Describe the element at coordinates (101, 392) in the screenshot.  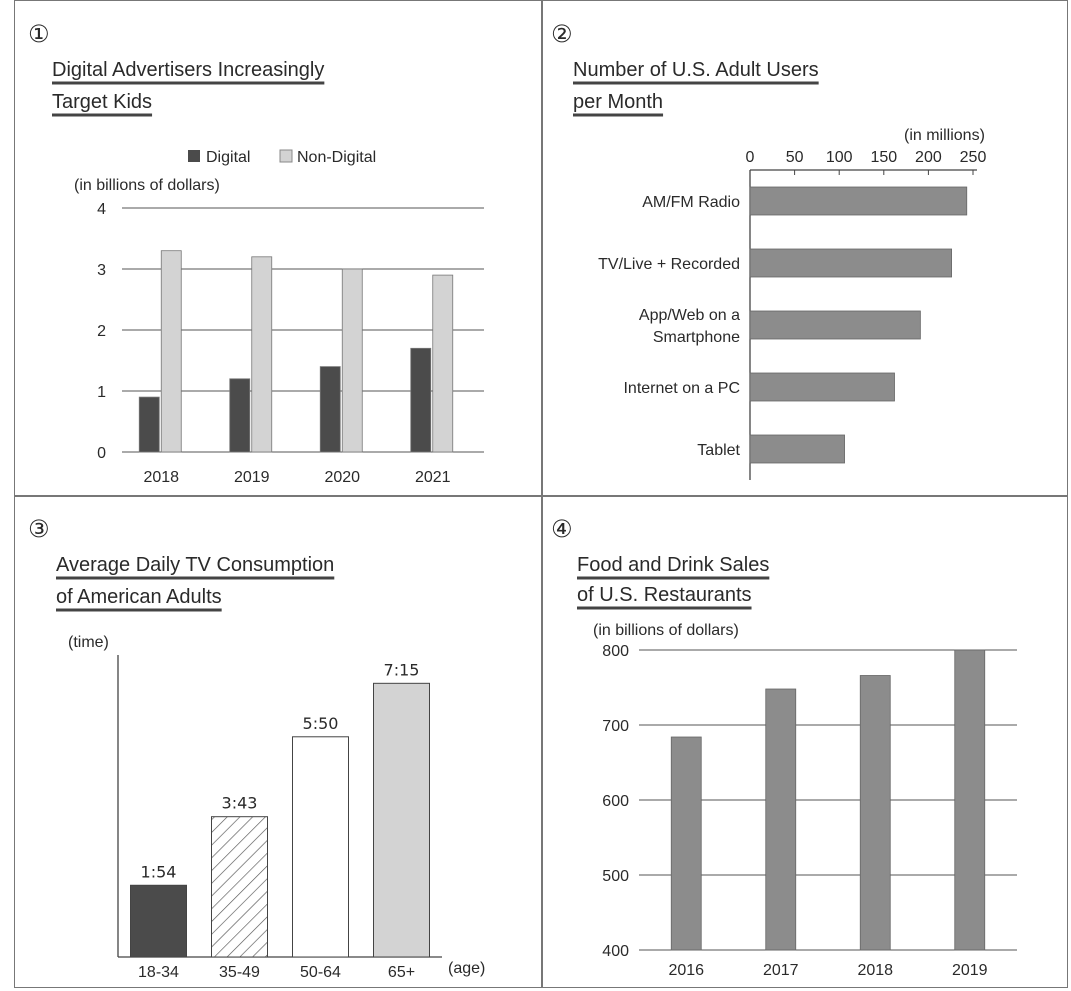
I see `chart1-y-tick: 1` at that location.